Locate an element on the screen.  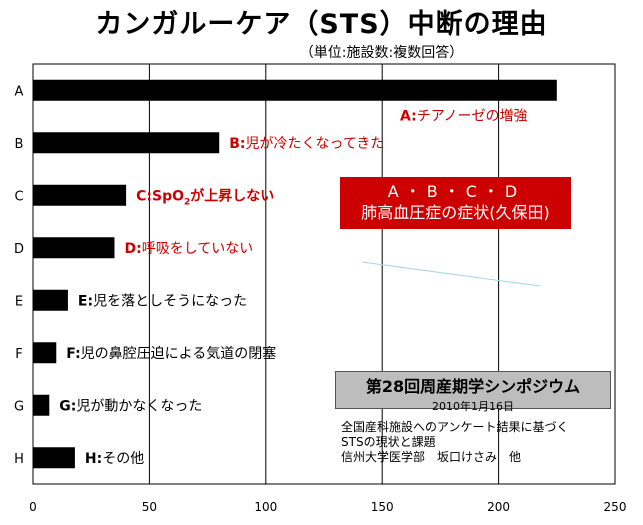
highlight-line2: 肺高血圧症の症状(久保田) is located at coordinates (455, 212).